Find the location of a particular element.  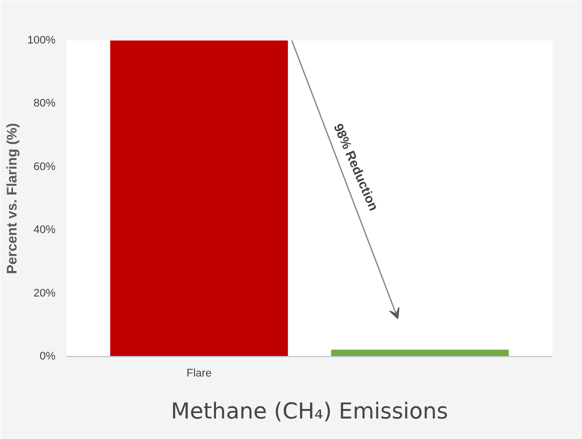

y-tick-label: 40% is located at coordinates (44, 230).